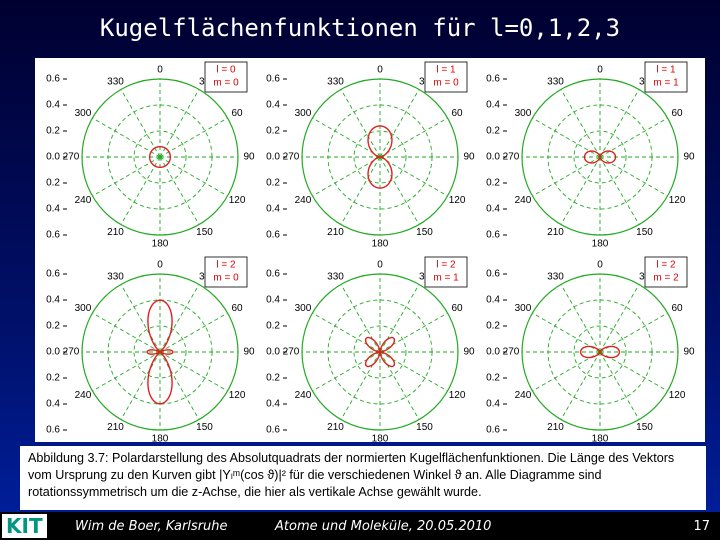 The width and height of the screenshot is (720, 540). Describe the element at coordinates (360, 28) in the screenshot. I see `title: Kugelflächenfunktionen für l=0,1,2,3` at that location.